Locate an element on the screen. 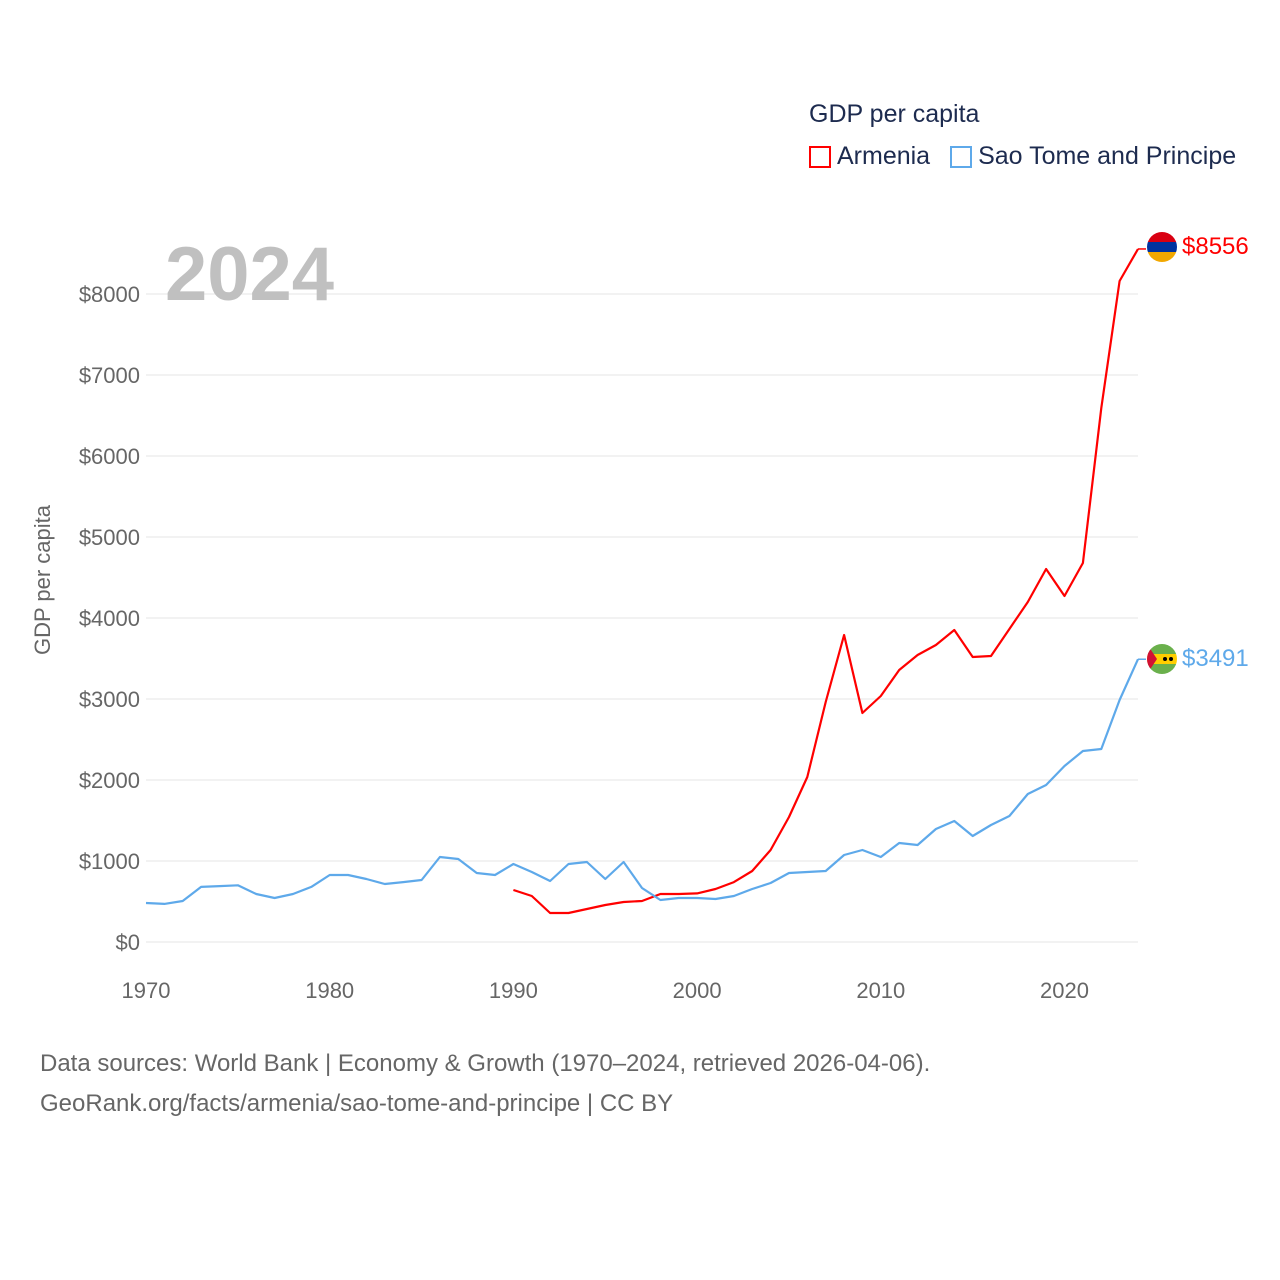 The width and height of the screenshot is (1280, 1280). x-tick-label: 2000 is located at coordinates (697, 990).